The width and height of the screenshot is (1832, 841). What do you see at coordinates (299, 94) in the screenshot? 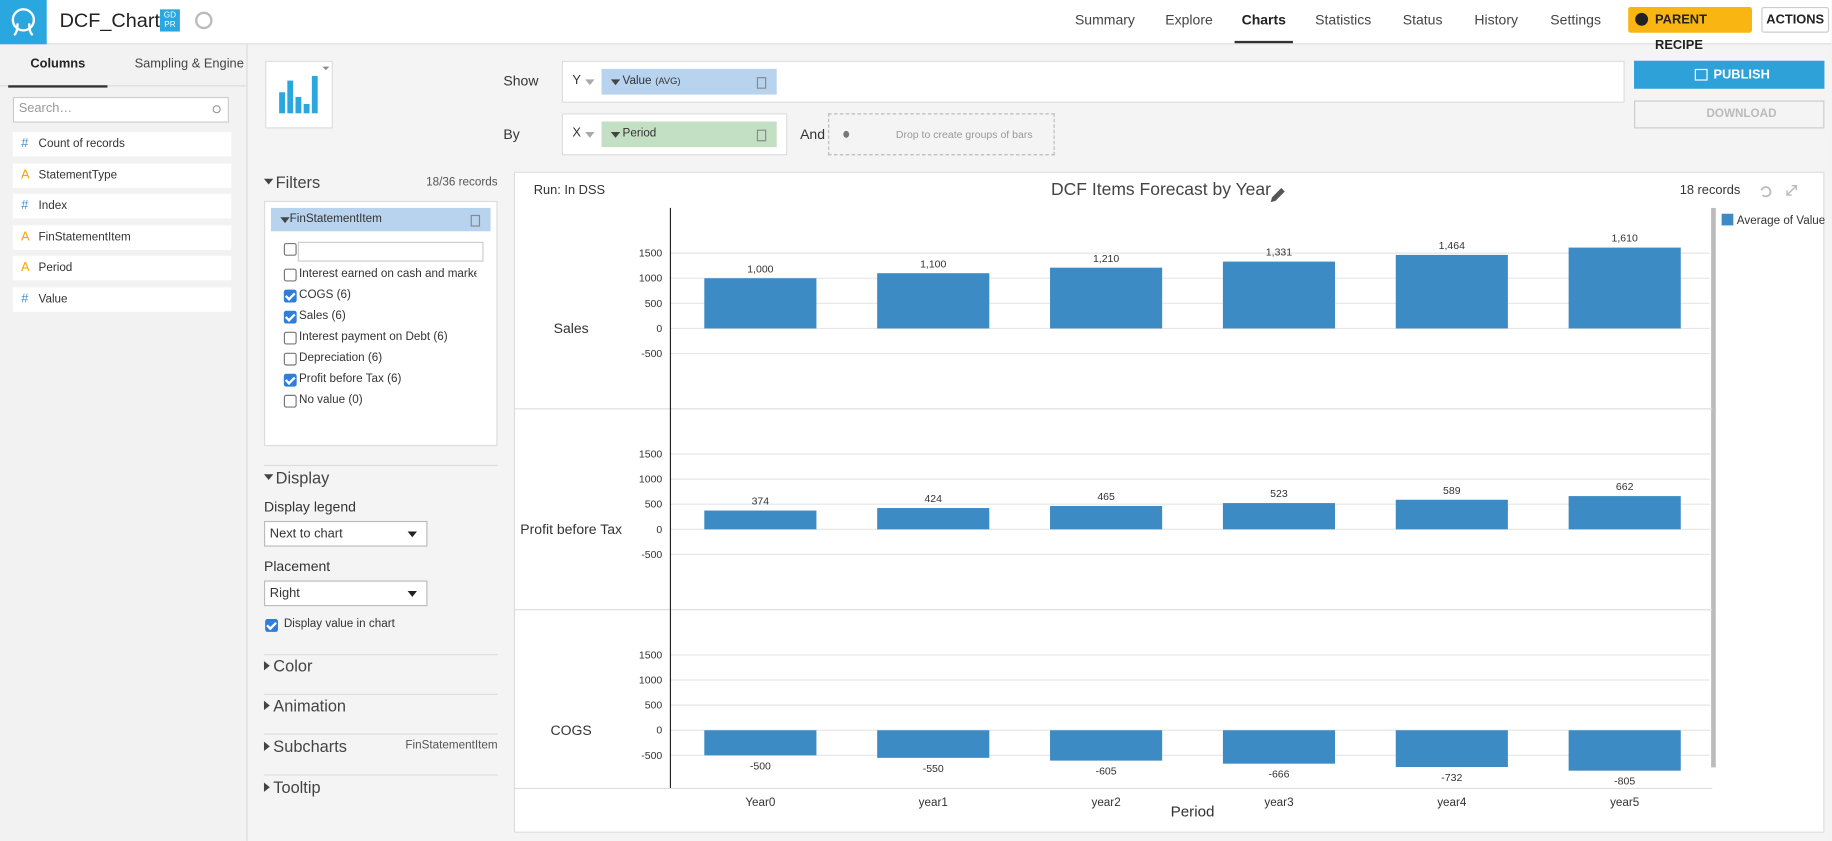
I see `chart-type-picker` at bounding box center [299, 94].